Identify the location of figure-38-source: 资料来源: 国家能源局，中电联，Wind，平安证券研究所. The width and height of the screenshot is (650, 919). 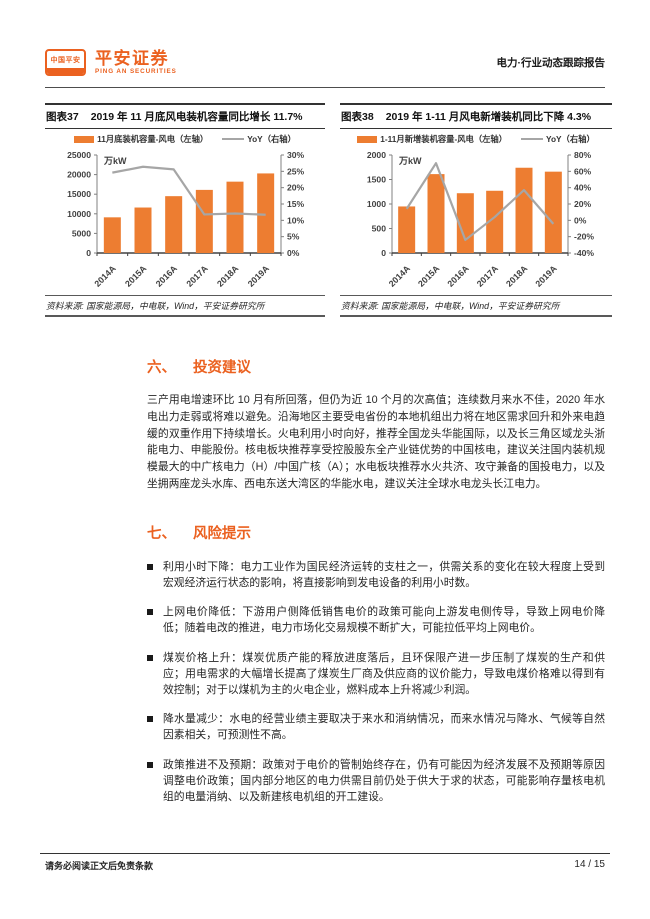
(476, 306).